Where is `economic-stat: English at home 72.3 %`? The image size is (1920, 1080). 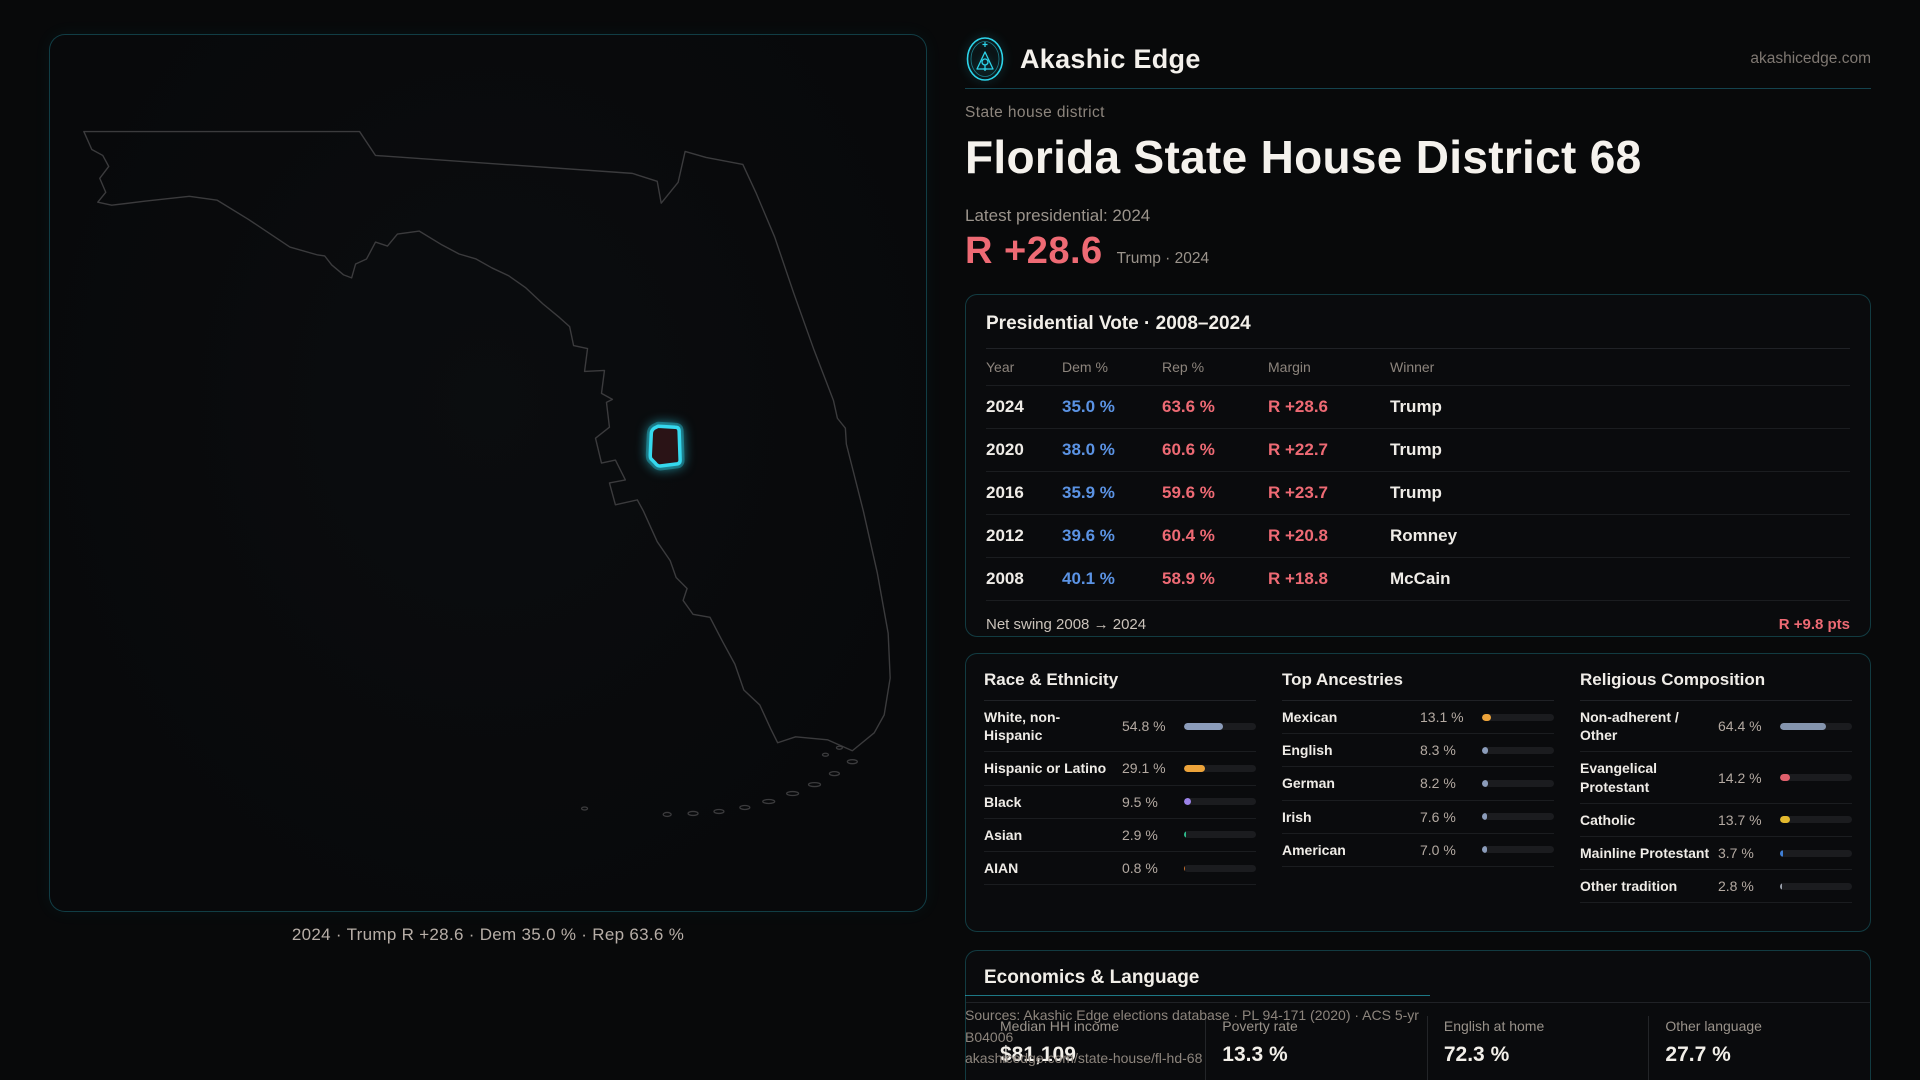
economic-stat: English at home 72.3 % is located at coordinates (1537, 1048).